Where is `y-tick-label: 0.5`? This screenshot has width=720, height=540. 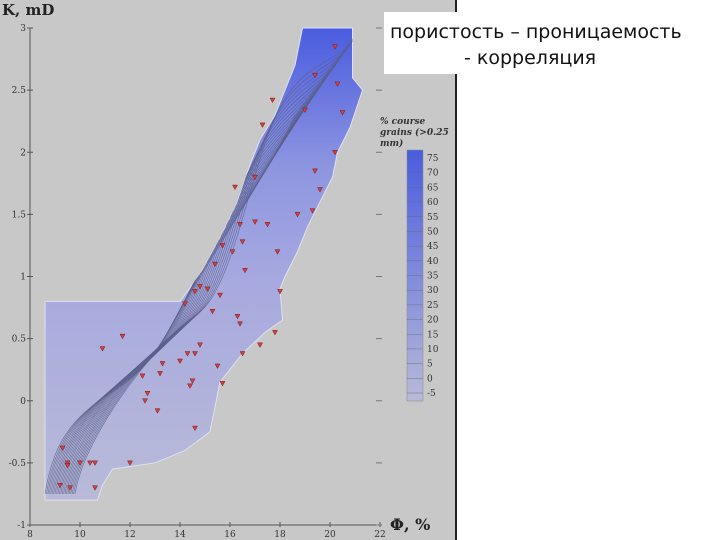
y-tick-label: 0.5 is located at coordinates (19, 340).